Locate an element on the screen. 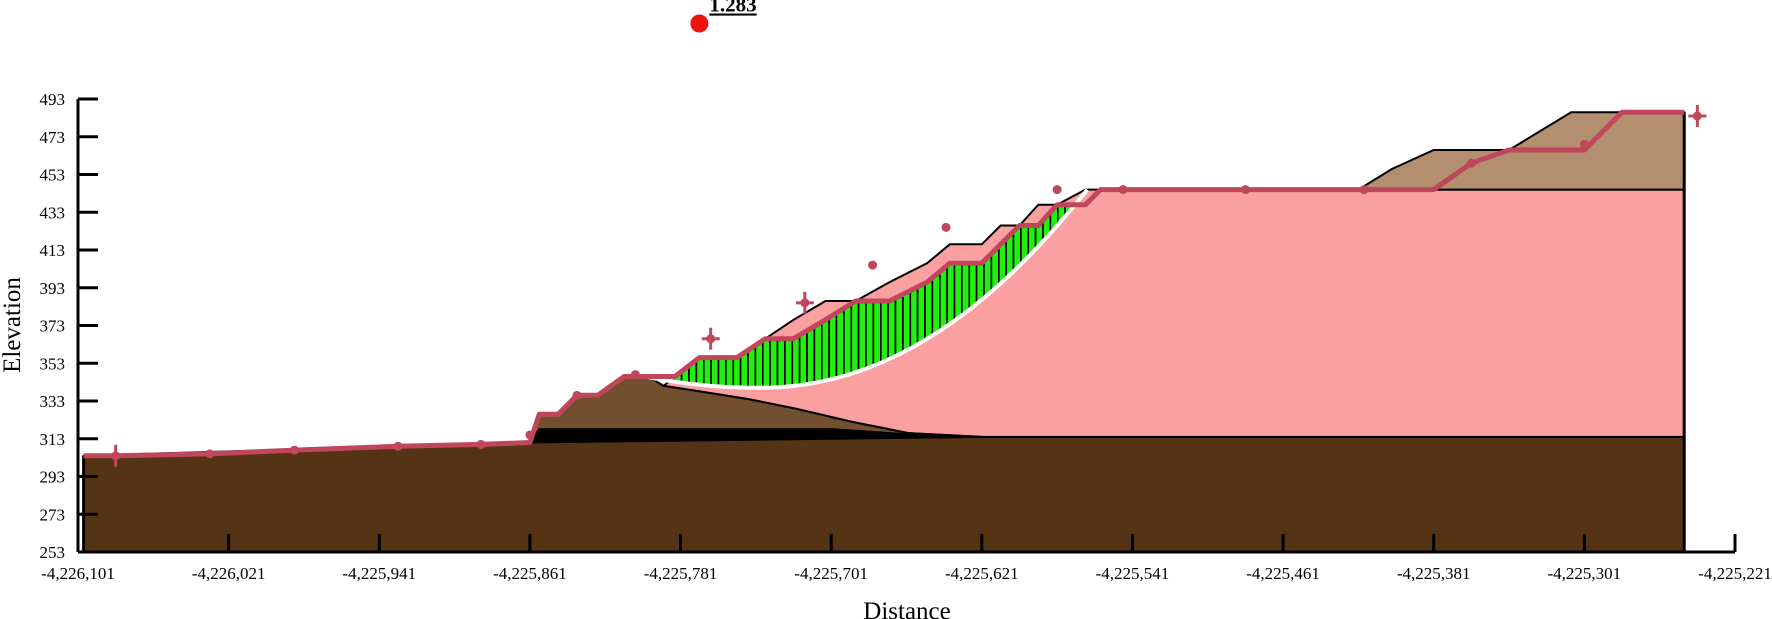 This screenshot has height=619, width=1772. y-tick-label: 353 is located at coordinates (53, 363).